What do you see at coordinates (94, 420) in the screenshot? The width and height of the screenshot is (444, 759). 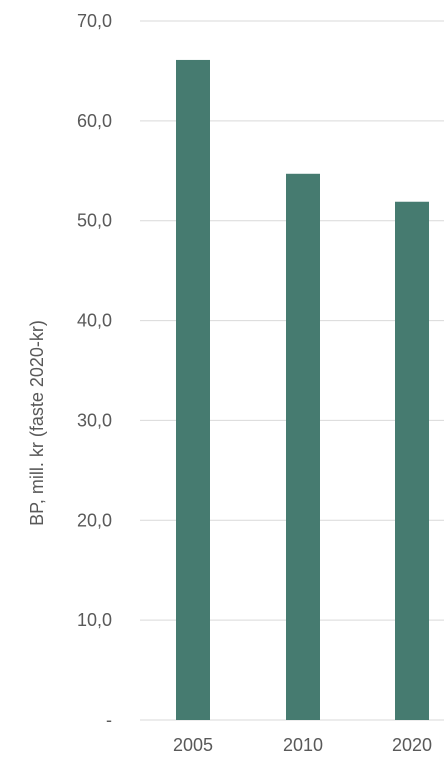 I see `y-tick-label: 30,0` at bounding box center [94, 420].